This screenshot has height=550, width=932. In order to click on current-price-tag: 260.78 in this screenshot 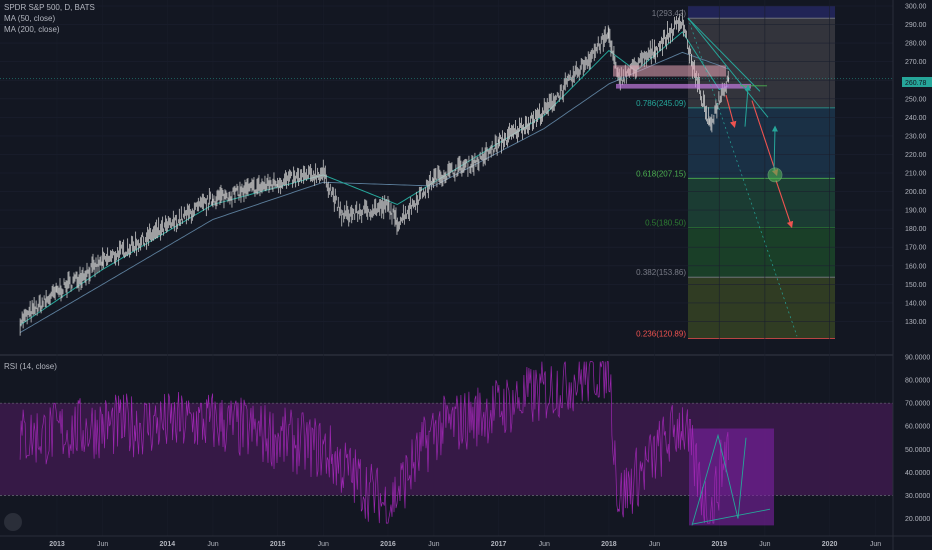, I will do `click(917, 82)`.